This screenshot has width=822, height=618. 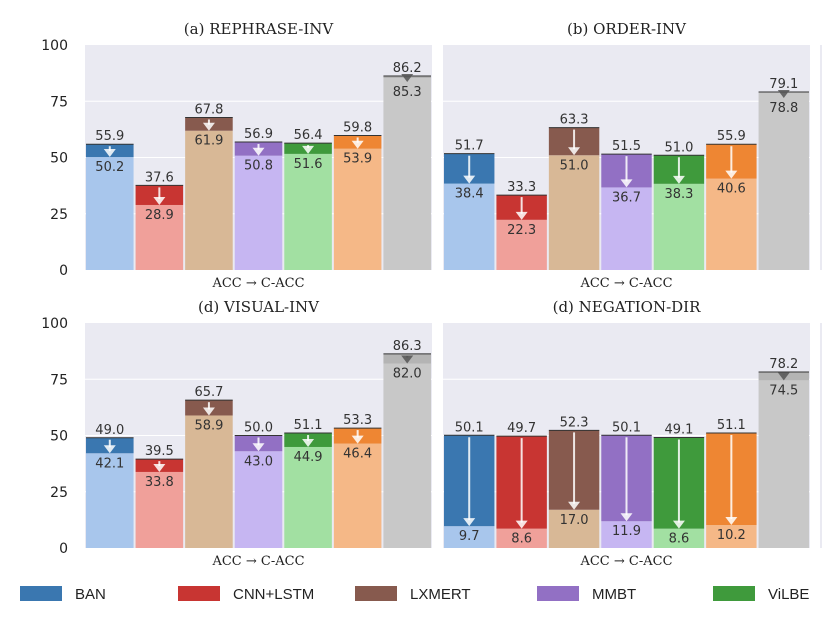 I want to click on c-acc-value-label: 50.8, so click(x=258, y=166).